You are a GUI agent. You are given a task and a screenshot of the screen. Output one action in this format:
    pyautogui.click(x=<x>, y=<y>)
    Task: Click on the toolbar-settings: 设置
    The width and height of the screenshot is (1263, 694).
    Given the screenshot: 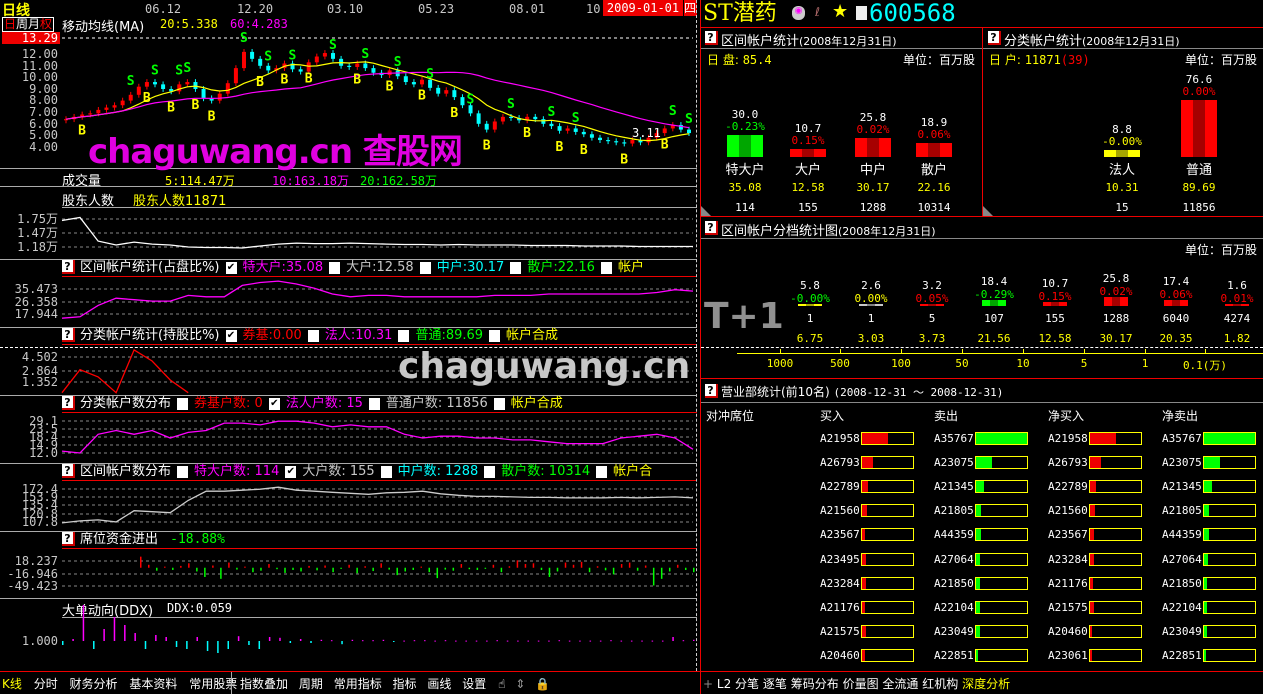 What is the action you would take?
    pyautogui.click(x=474, y=684)
    